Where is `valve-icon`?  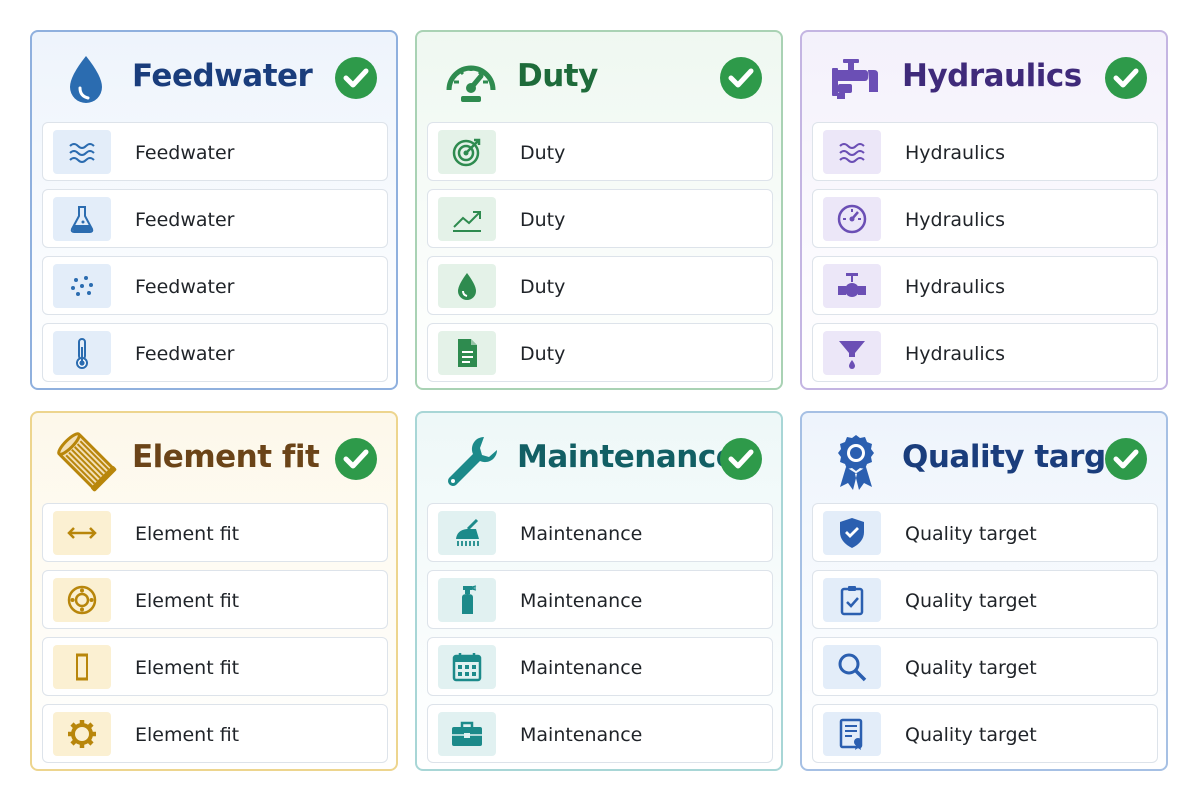 valve-icon is located at coordinates (852, 286).